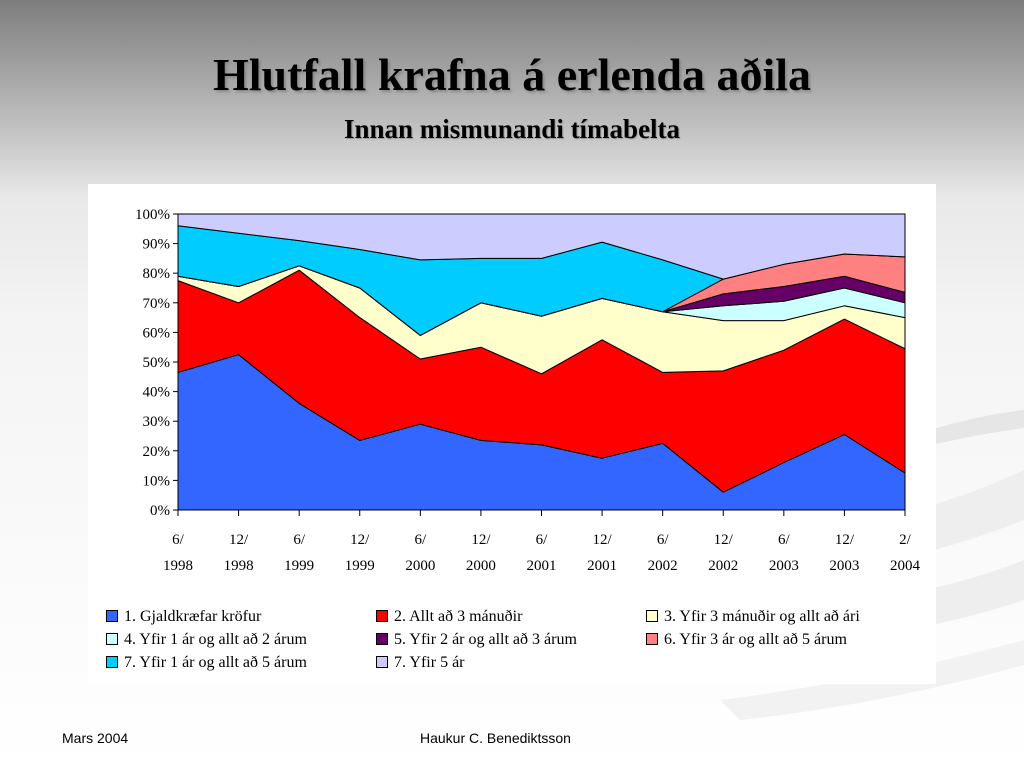  Describe the element at coordinates (512, 74) in the screenshot. I see `page-title: Hlutfall krafna á erlenda aðila` at that location.